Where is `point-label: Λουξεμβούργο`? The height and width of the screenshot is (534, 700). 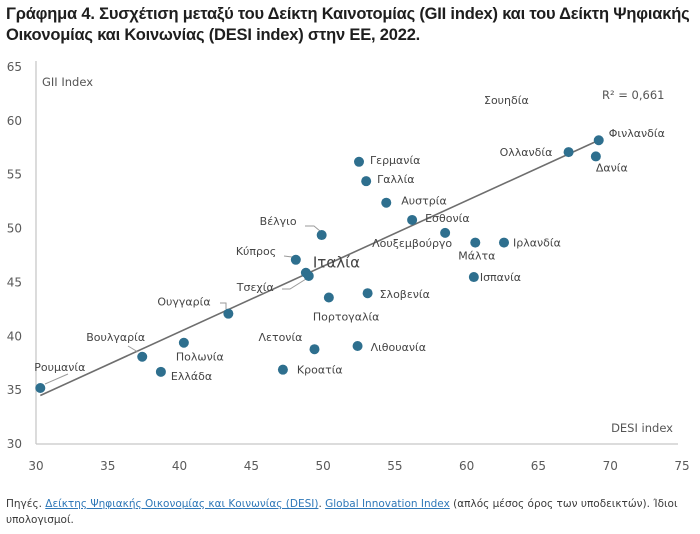 point-label: Λουξεμβούργο is located at coordinates (412, 243).